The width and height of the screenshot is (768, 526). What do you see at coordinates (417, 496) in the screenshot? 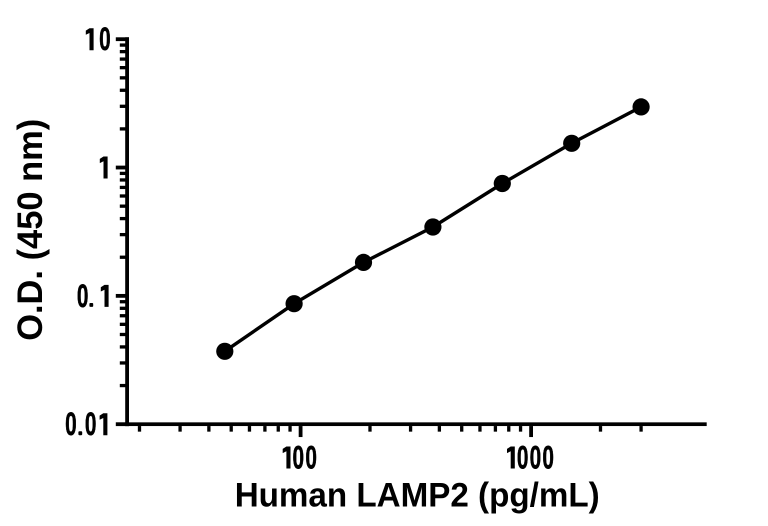
I see `svg-text: Human LAMP2 (pg/mL)` at bounding box center [417, 496].